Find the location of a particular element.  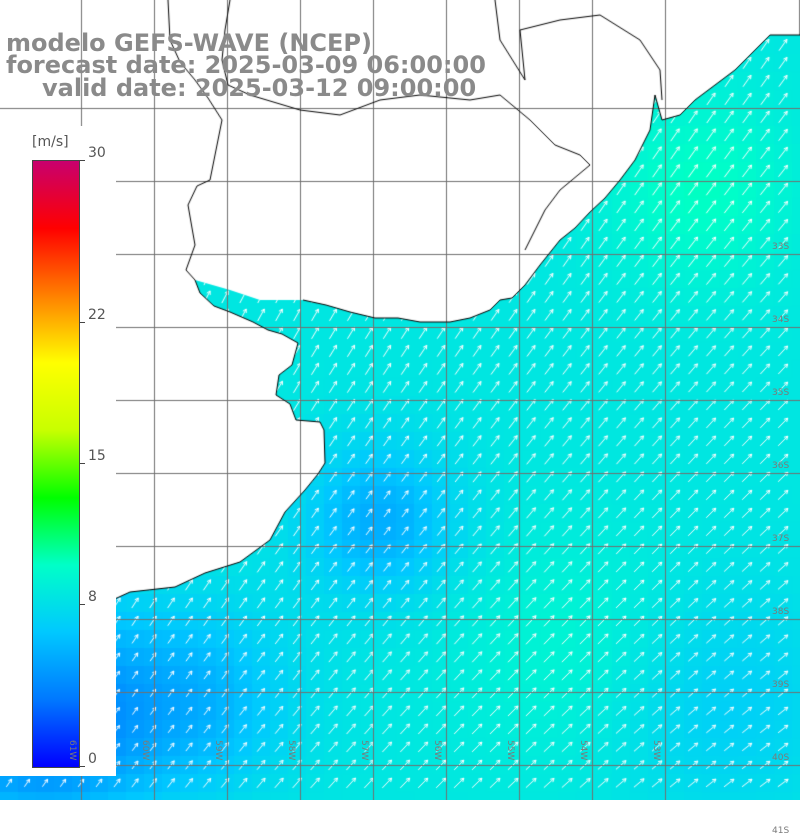

colorbar is located at coordinates (56, 464).